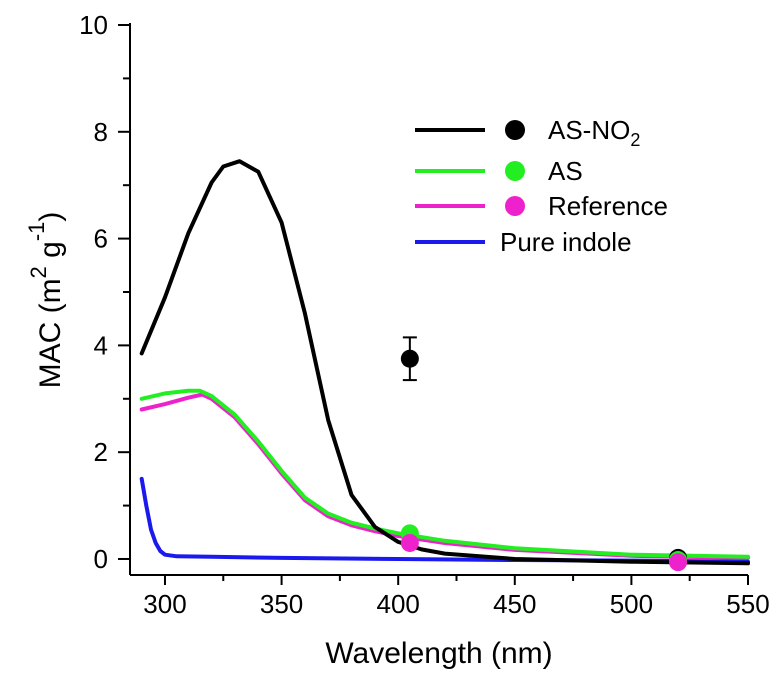 Image resolution: width=775 pixels, height=674 pixels. Describe the element at coordinates (101, 239) in the screenshot. I see `y-tick-label: 6` at that location.